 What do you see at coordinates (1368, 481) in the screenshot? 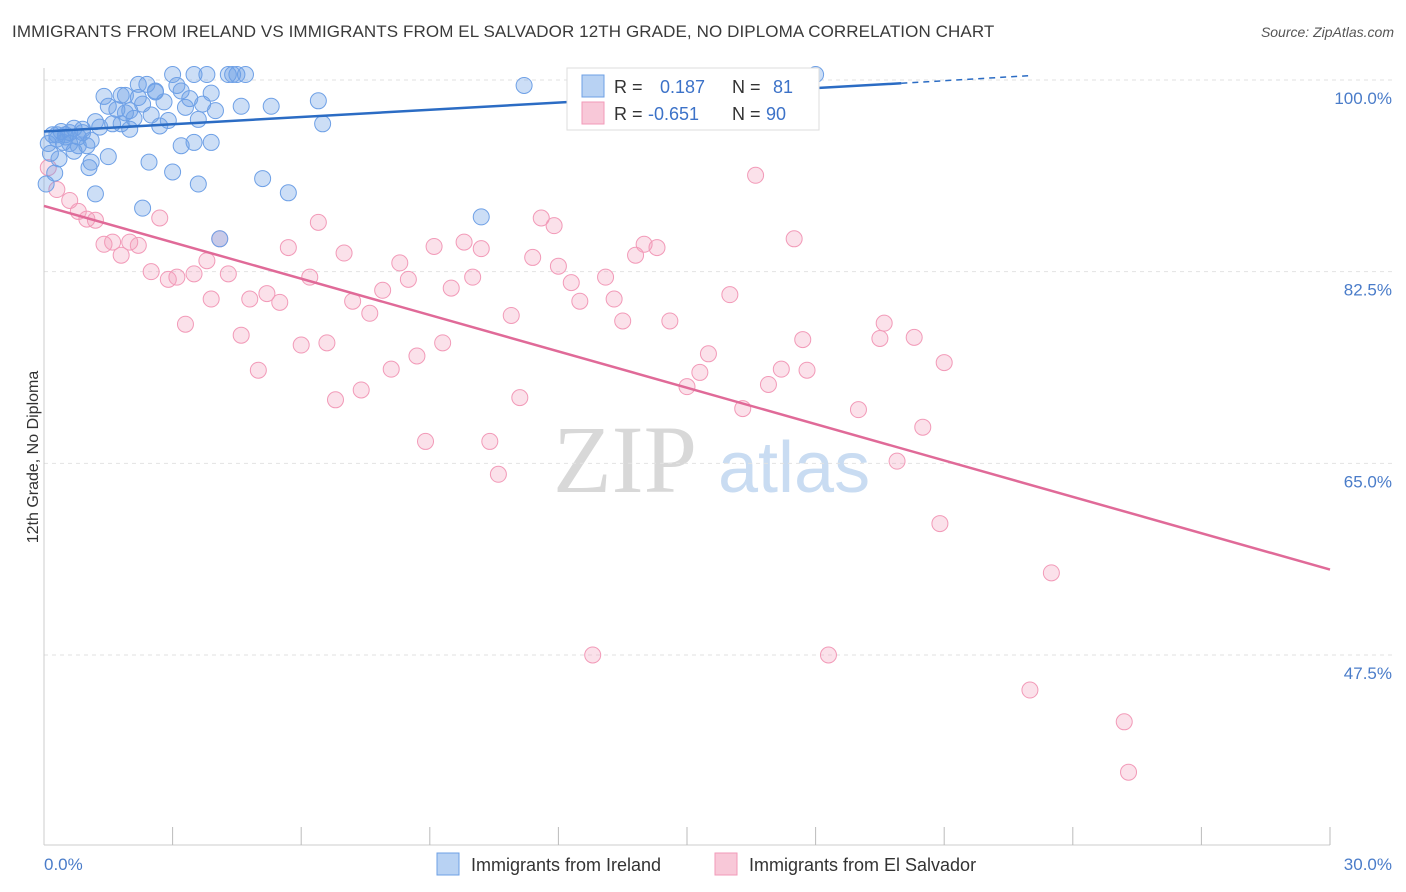
I see `y-tick-label: 65.0%` at bounding box center [1368, 481].